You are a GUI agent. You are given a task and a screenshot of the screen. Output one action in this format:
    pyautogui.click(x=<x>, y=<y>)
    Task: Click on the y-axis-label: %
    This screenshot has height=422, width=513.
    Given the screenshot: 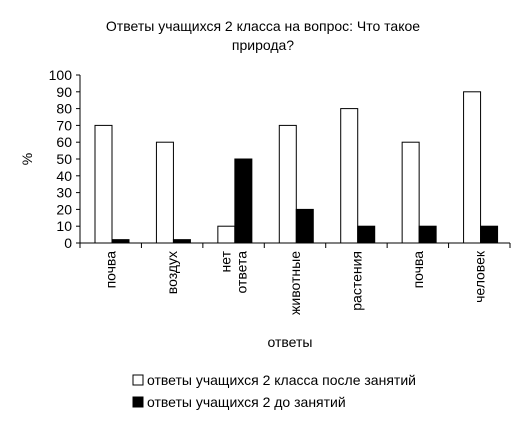 What is the action you would take?
    pyautogui.click(x=27, y=159)
    